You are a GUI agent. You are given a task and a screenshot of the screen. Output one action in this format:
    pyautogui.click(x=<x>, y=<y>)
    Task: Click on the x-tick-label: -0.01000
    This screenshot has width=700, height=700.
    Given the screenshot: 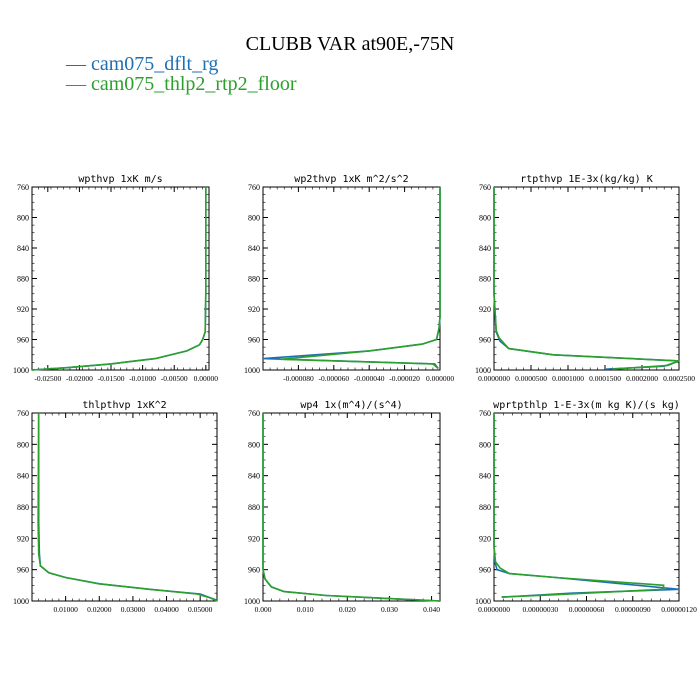 What is the action you would take?
    pyautogui.click(x=142, y=378)
    